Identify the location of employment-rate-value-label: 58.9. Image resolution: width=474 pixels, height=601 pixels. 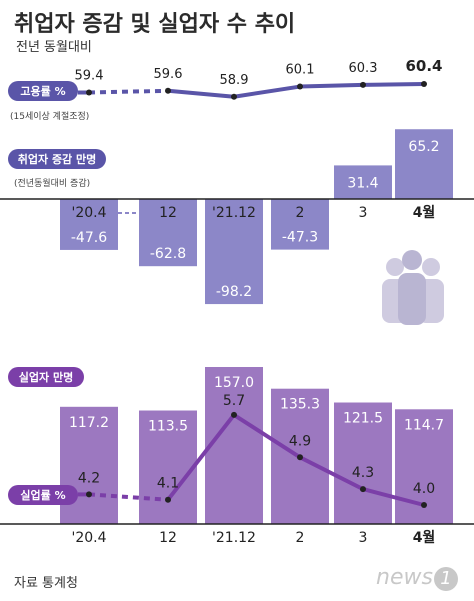
(234, 80).